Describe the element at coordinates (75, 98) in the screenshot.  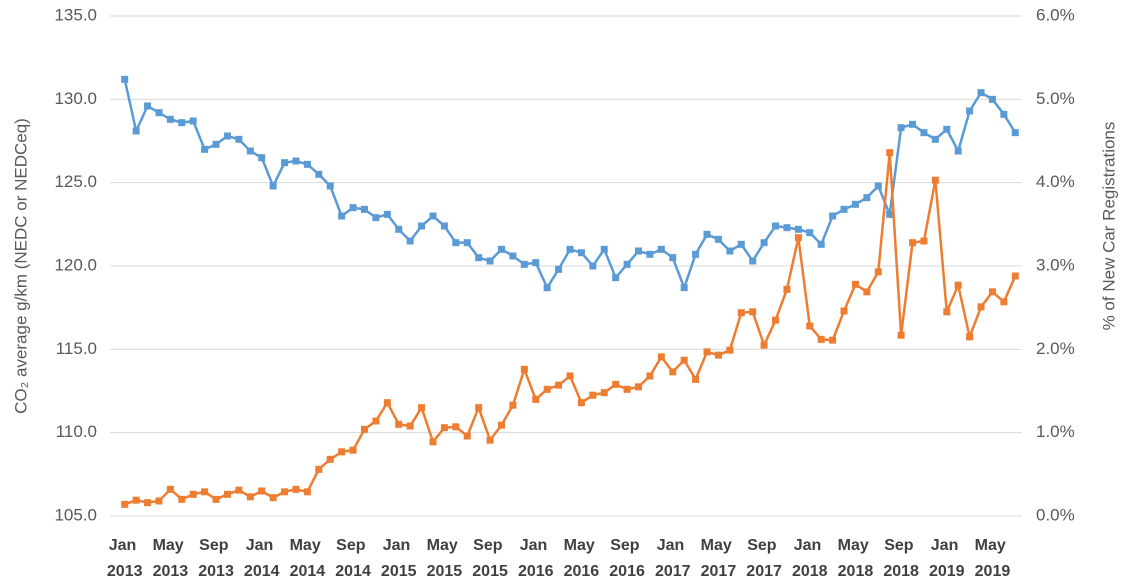
I see `y-tick-label: 130.0` at that location.